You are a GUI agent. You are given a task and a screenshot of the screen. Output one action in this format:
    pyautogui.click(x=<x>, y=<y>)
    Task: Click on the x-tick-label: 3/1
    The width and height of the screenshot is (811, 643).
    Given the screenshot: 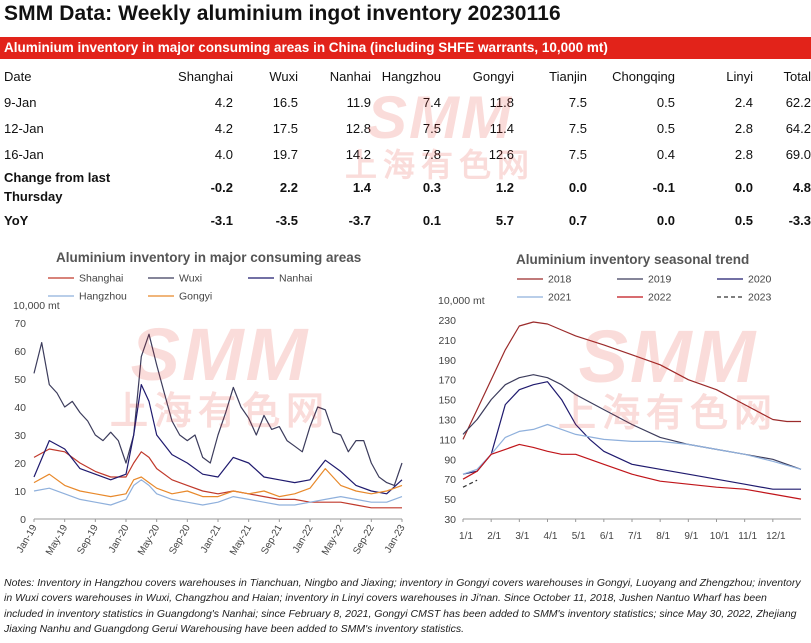 What is the action you would take?
    pyautogui.click(x=522, y=536)
    